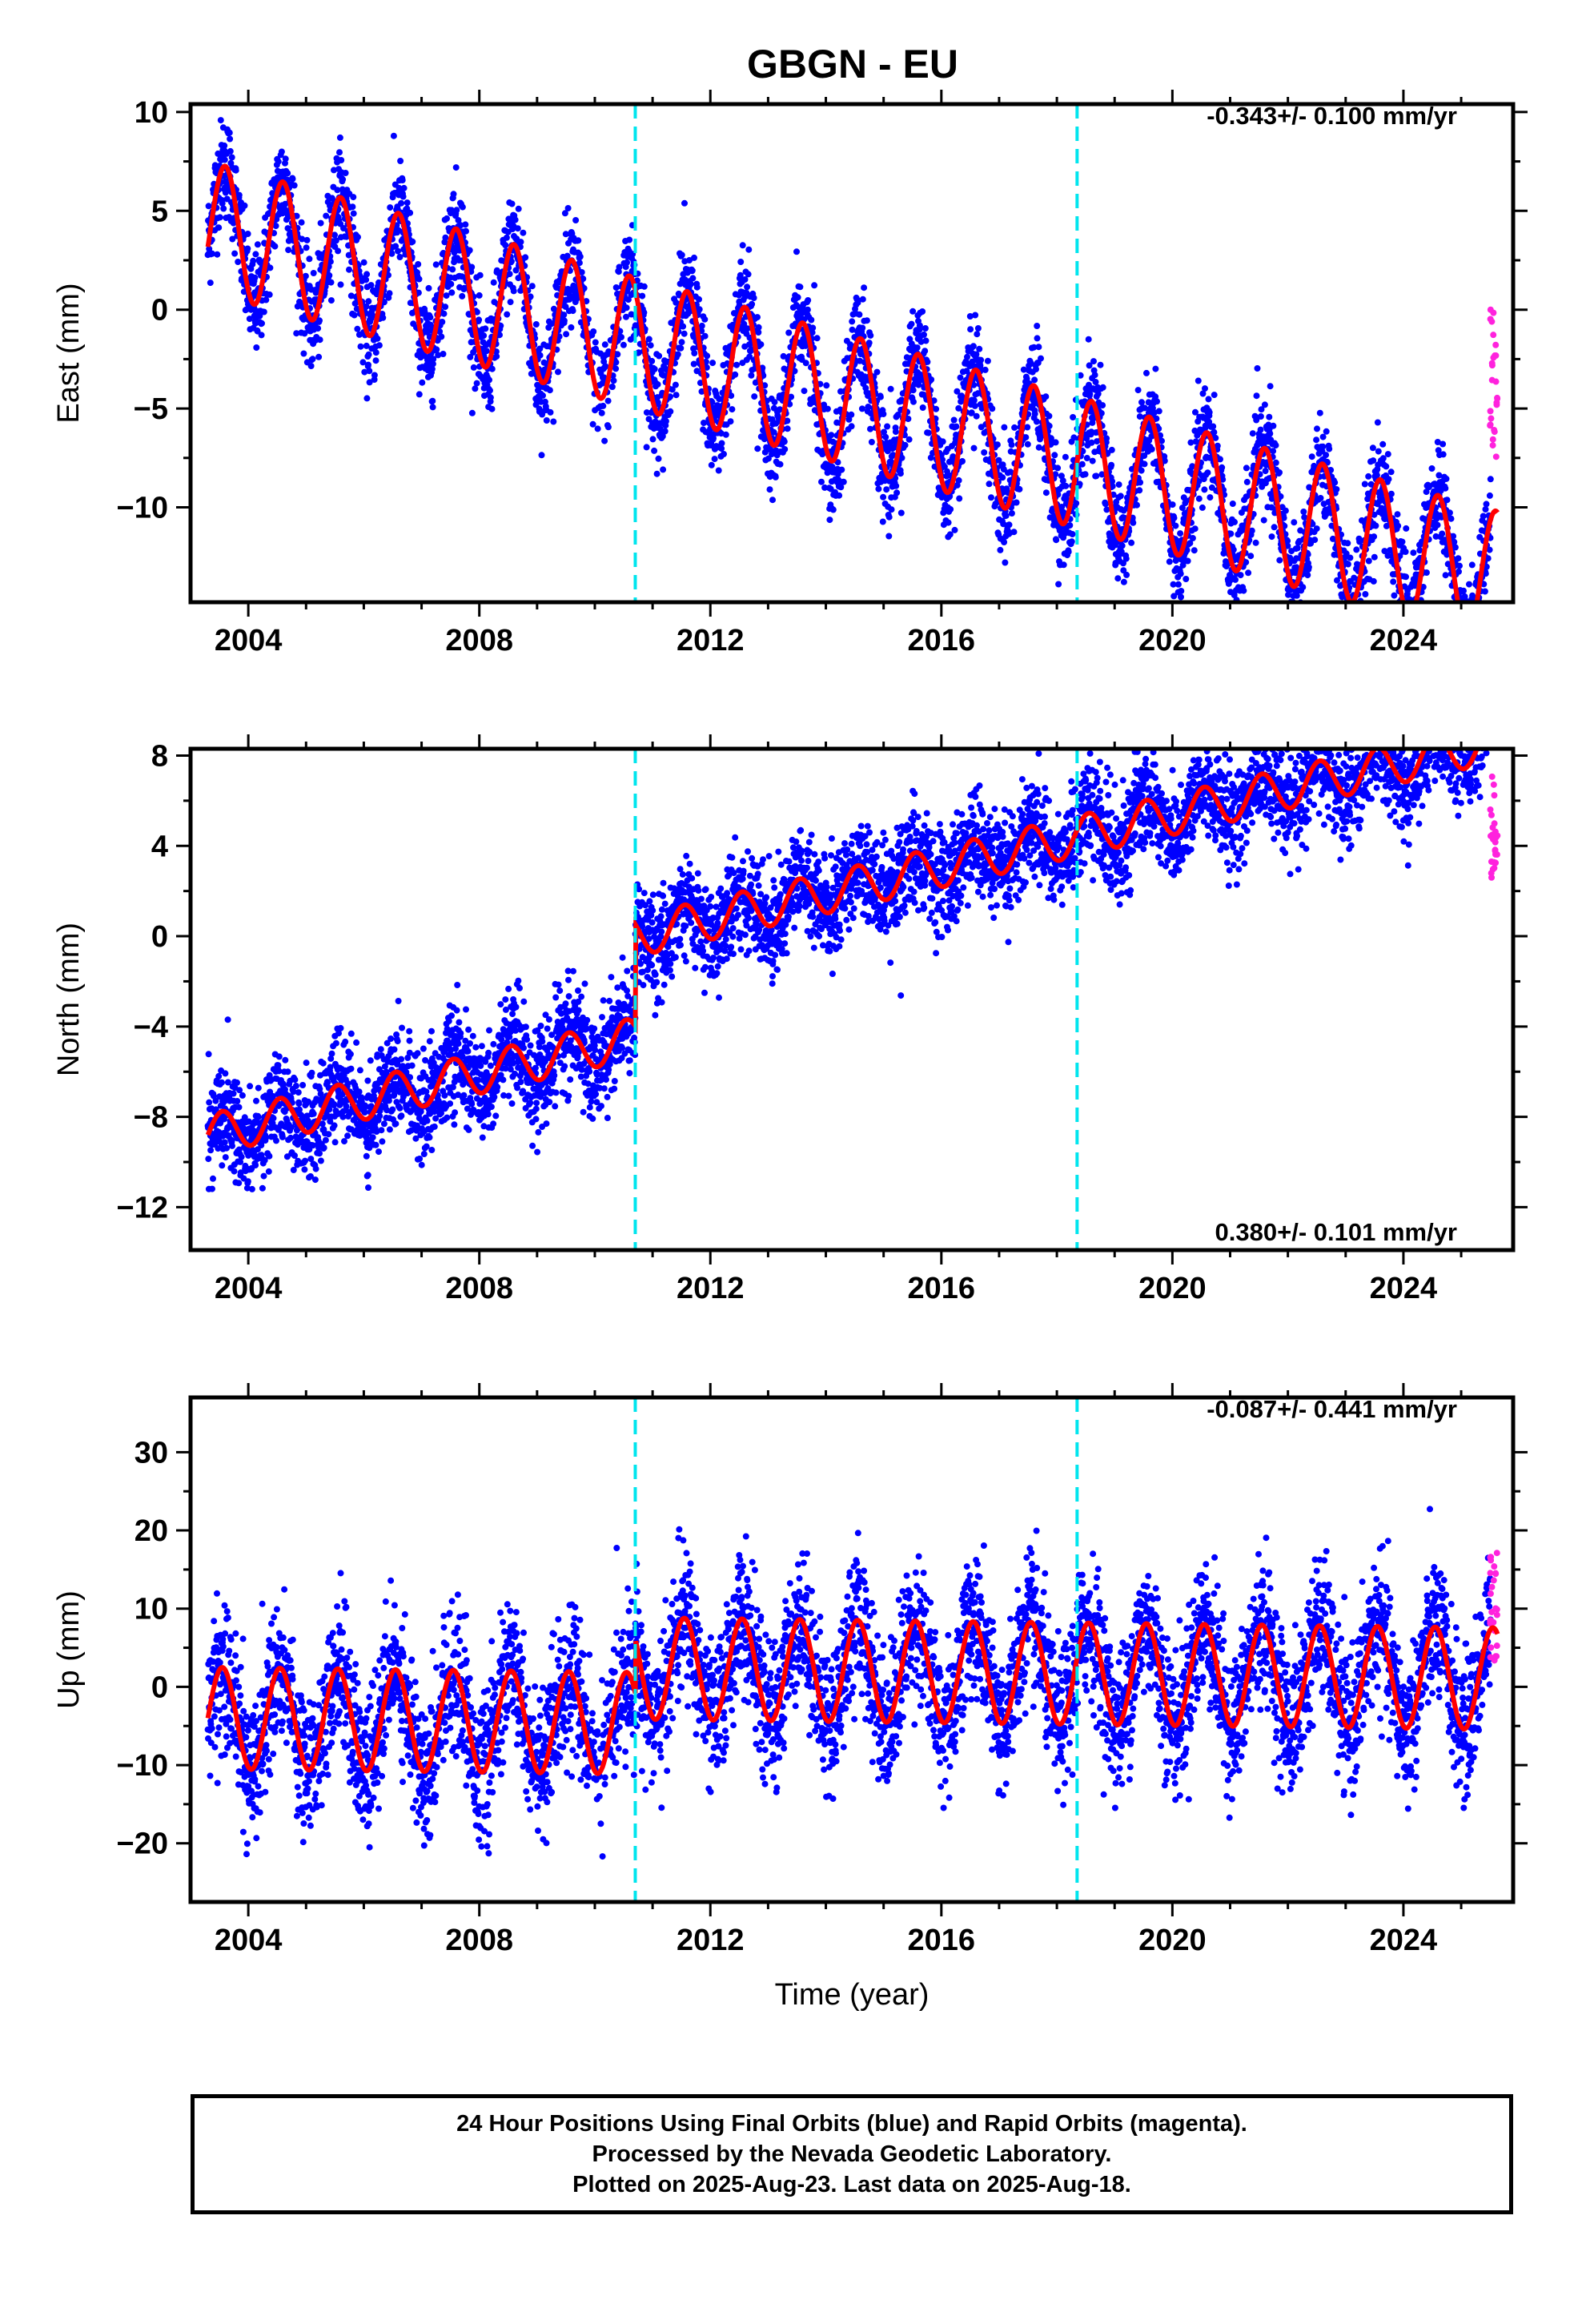 The height and width of the screenshot is (2324, 1582). I want to click on north-ytick-label: 4, so click(159, 846).